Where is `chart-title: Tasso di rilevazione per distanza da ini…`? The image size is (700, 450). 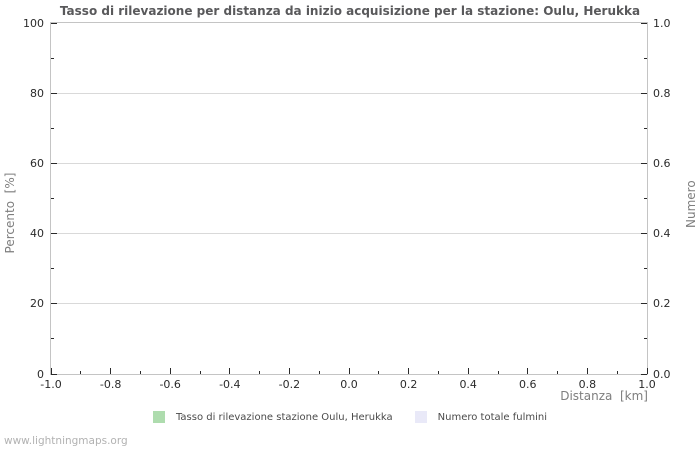
chart-title: Tasso di rilevazione per distanza da ini… is located at coordinates (350, 11).